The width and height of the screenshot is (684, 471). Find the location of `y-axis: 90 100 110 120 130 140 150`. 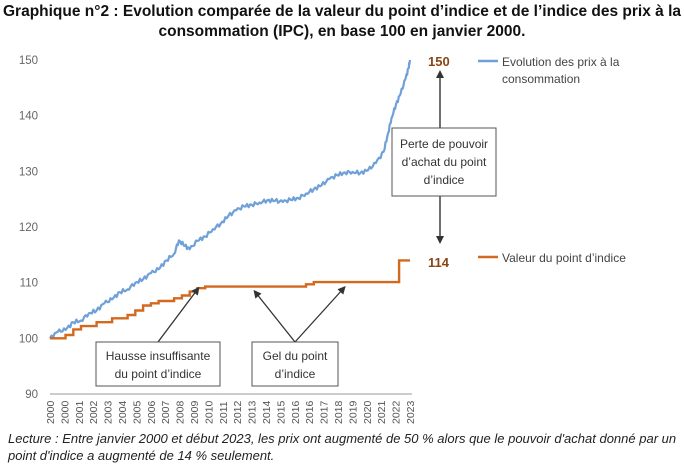

y-axis: 90 100 110 120 130 140 150 is located at coordinates (28, 228).